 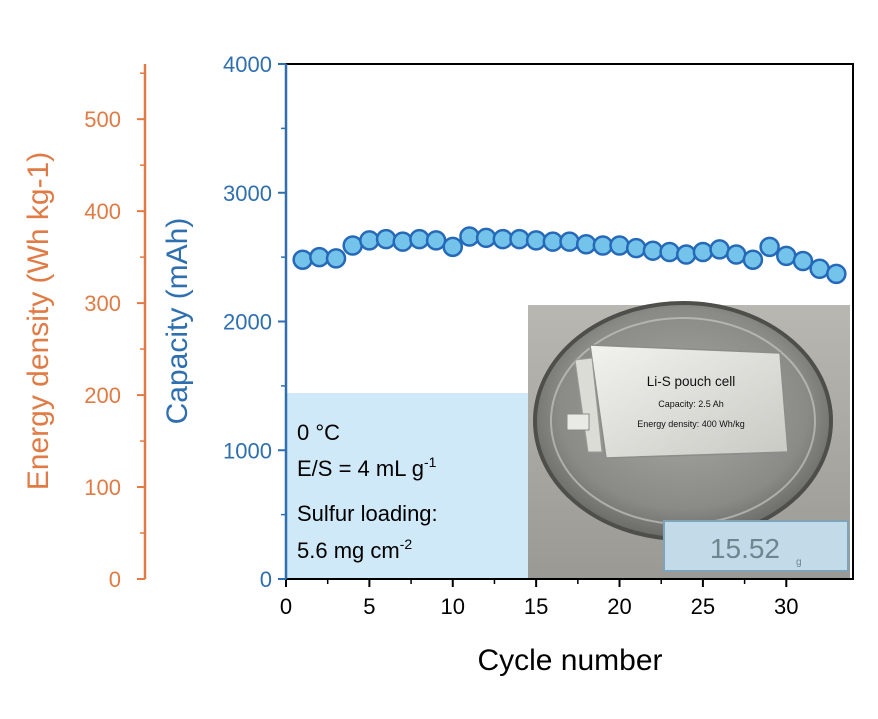 I want to click on capacity-tick-label: 4000, so click(x=247, y=64).